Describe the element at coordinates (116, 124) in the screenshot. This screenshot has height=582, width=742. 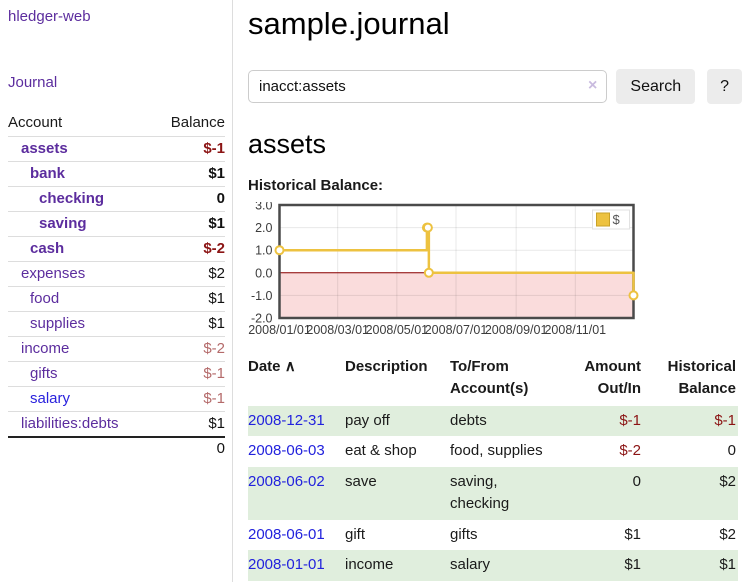
I see `accounts-header-row: Account Balance` at that location.